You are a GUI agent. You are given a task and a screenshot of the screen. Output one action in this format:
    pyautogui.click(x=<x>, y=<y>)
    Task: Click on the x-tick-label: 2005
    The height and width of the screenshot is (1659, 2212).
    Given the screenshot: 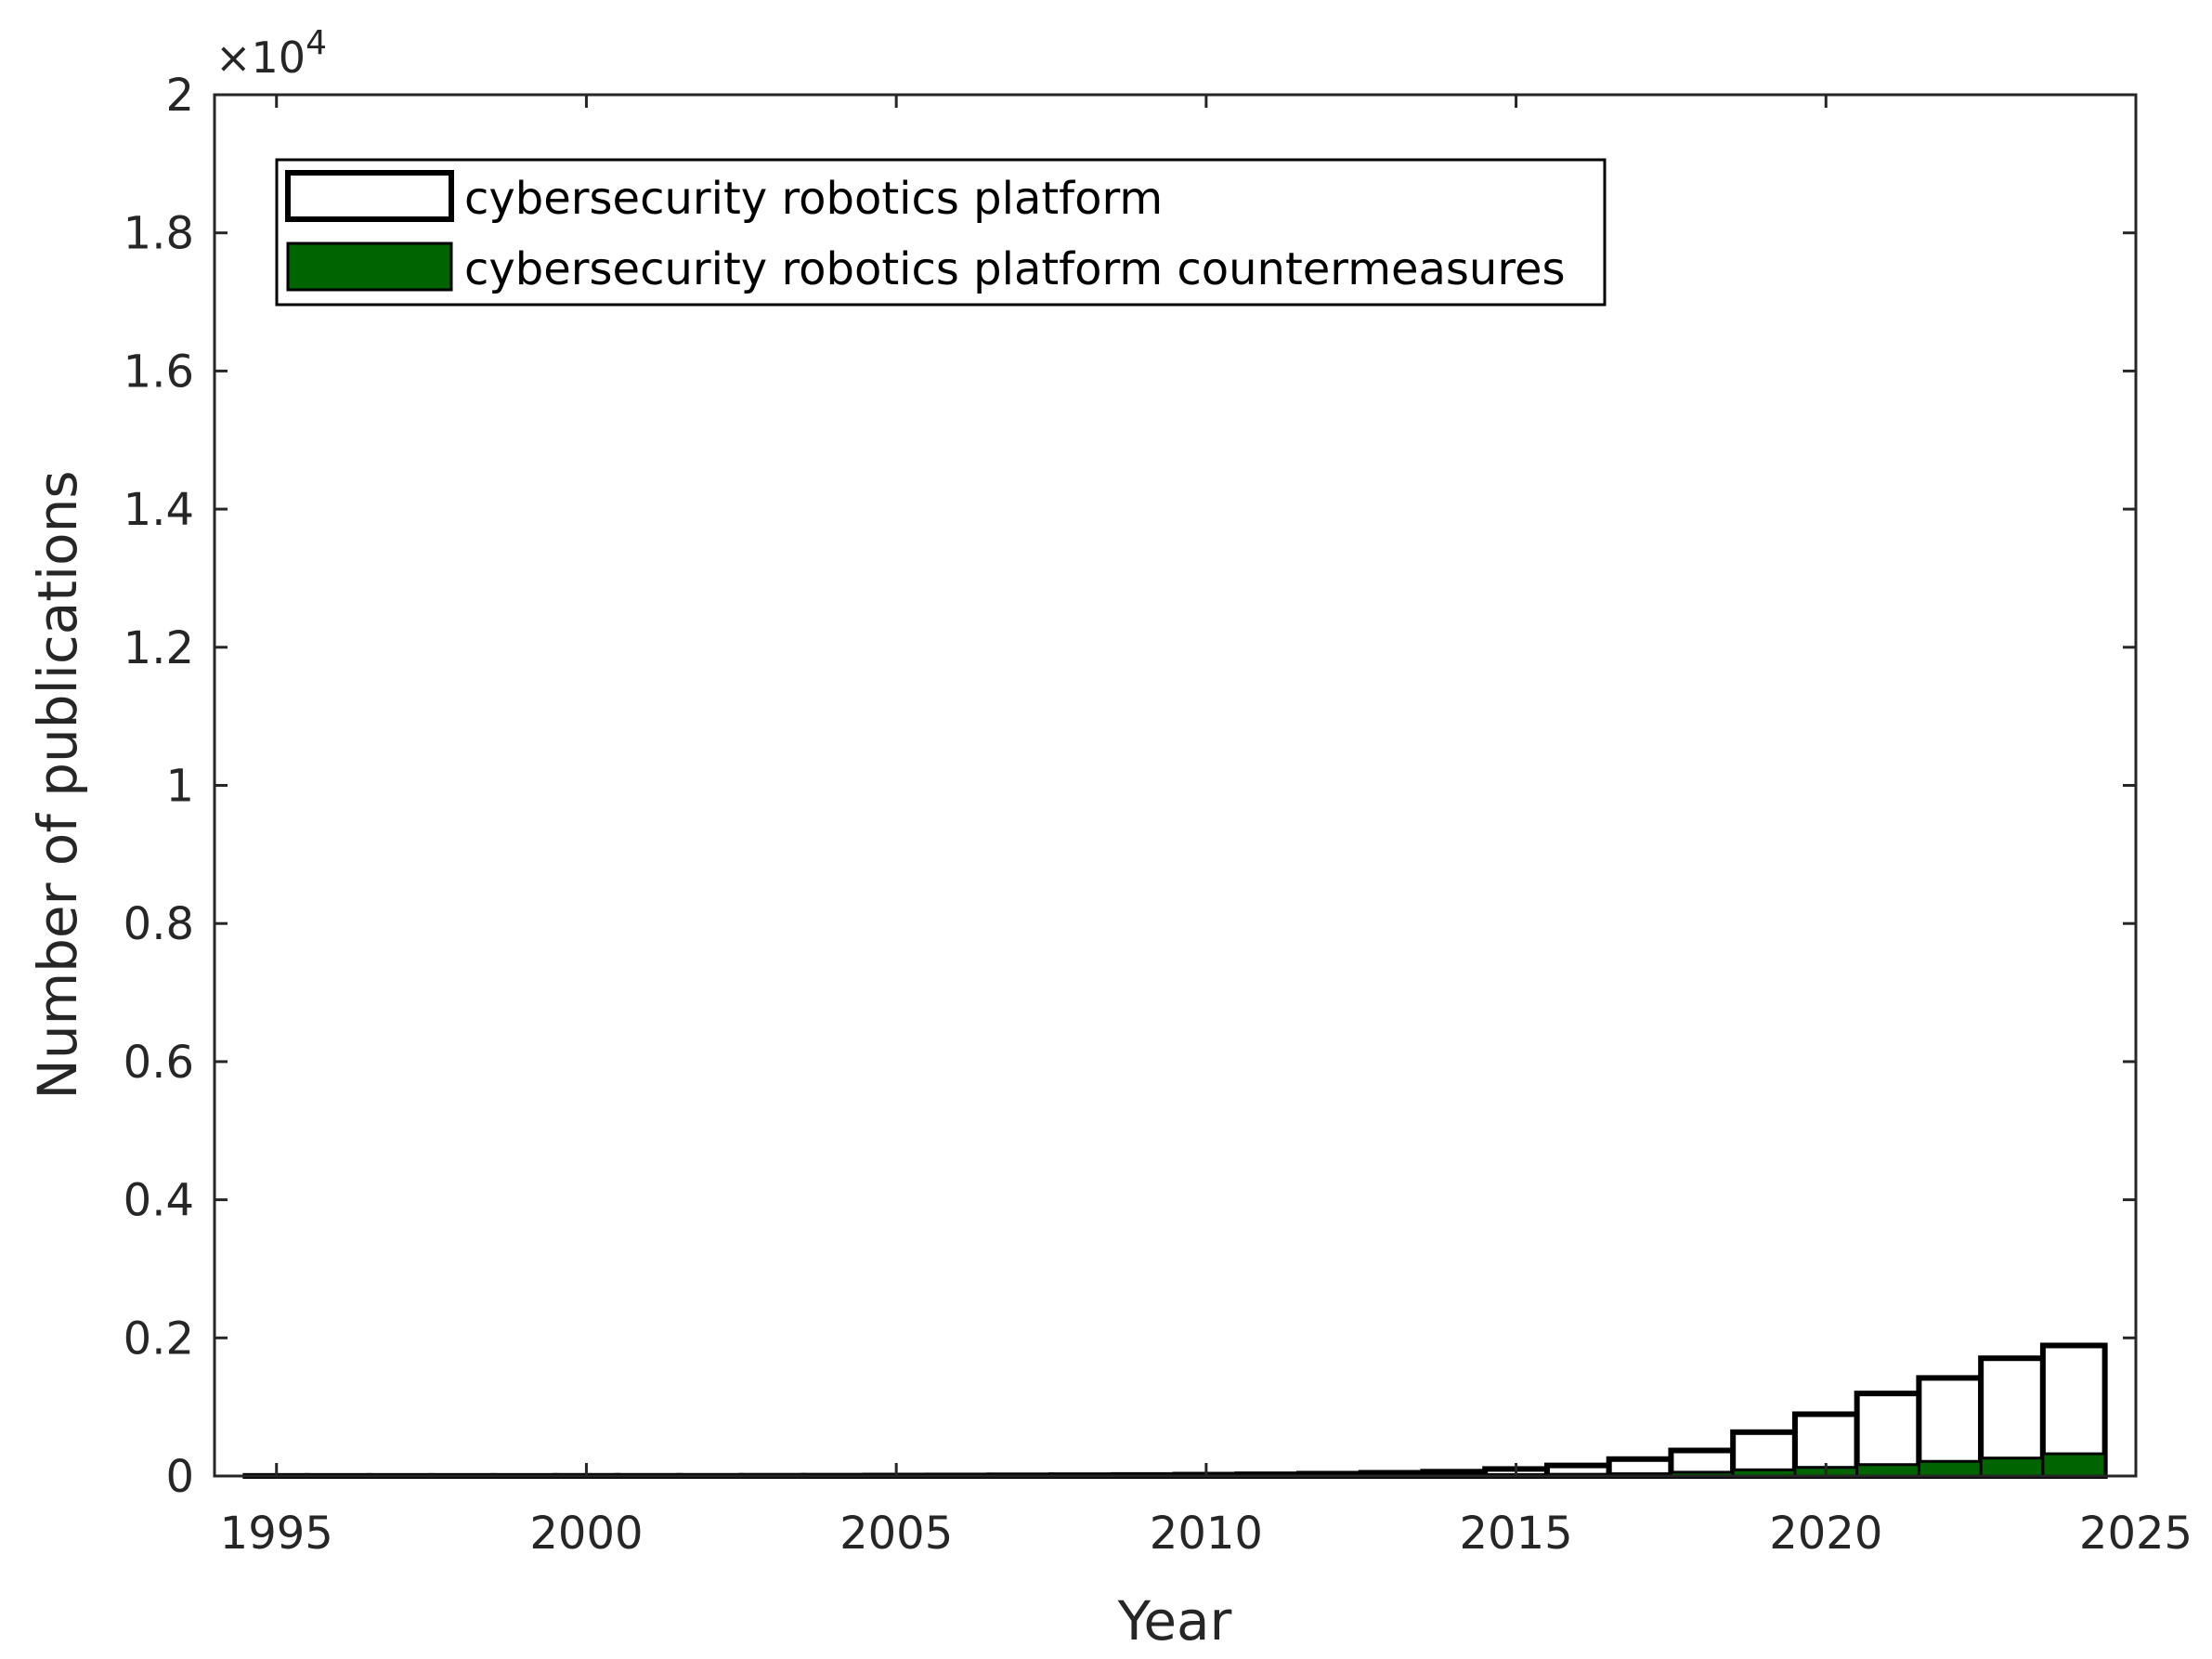 What is the action you would take?
    pyautogui.click(x=896, y=1534)
    